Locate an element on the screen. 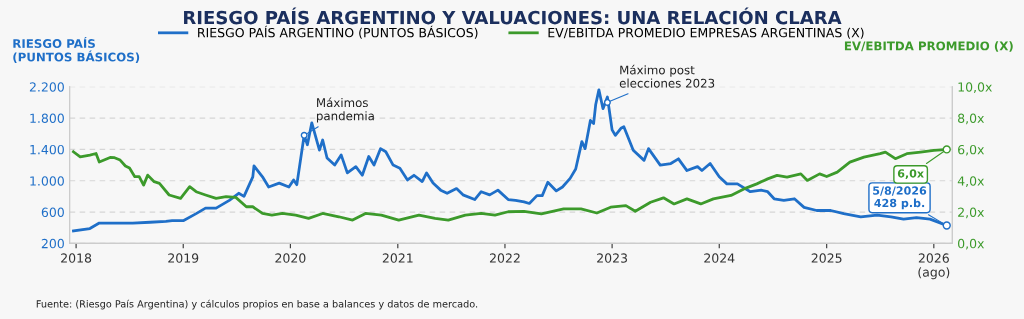 The width and height of the screenshot is (1024, 319). annotation: Máximos pandemia is located at coordinates (345, 110).